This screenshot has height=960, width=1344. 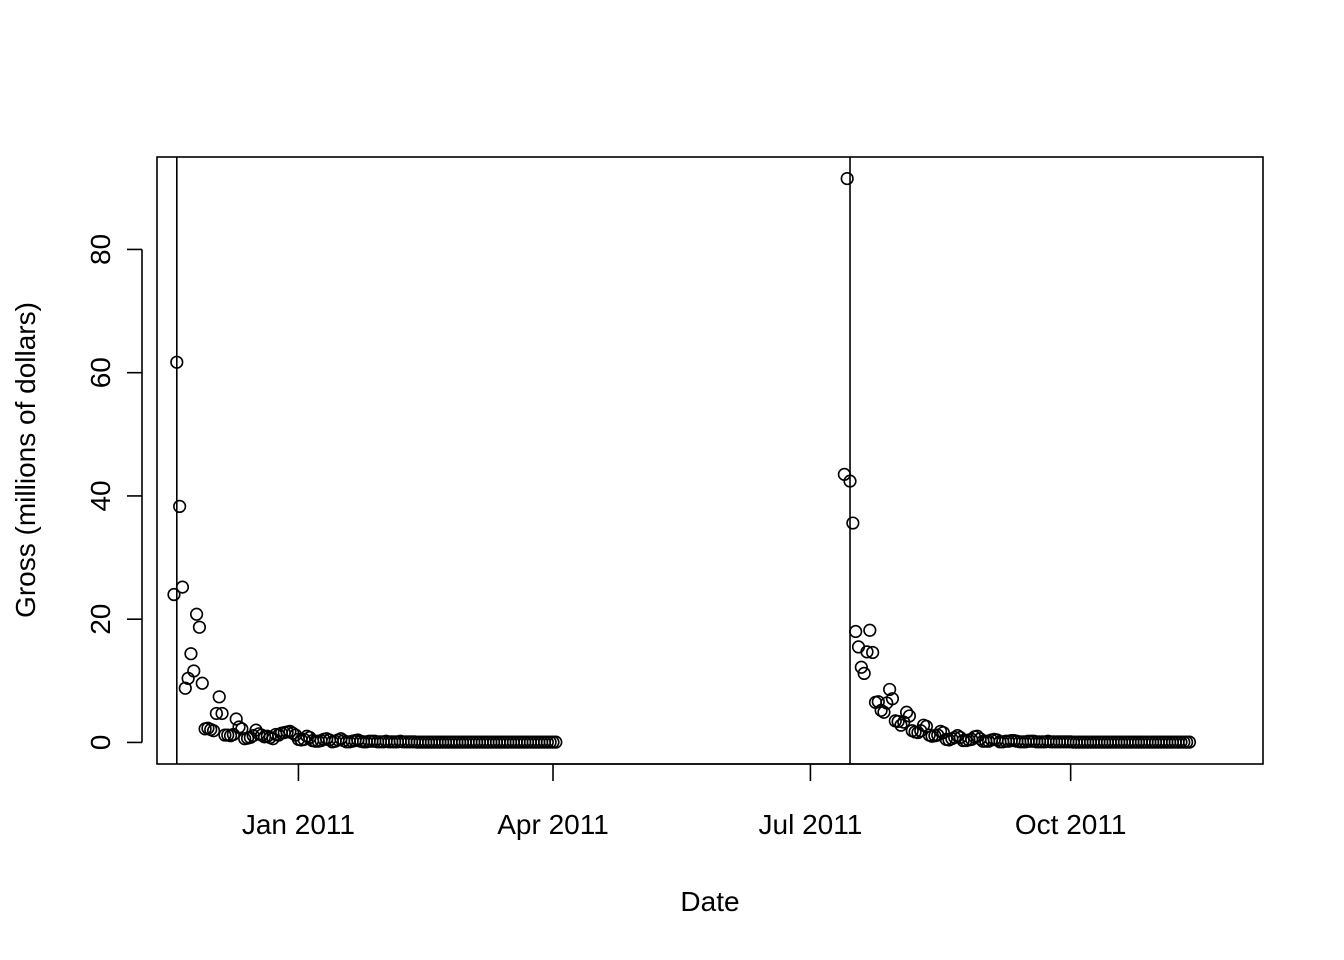 I want to click on y-axis: 0 20 40 60 80, so click(x=114, y=492).